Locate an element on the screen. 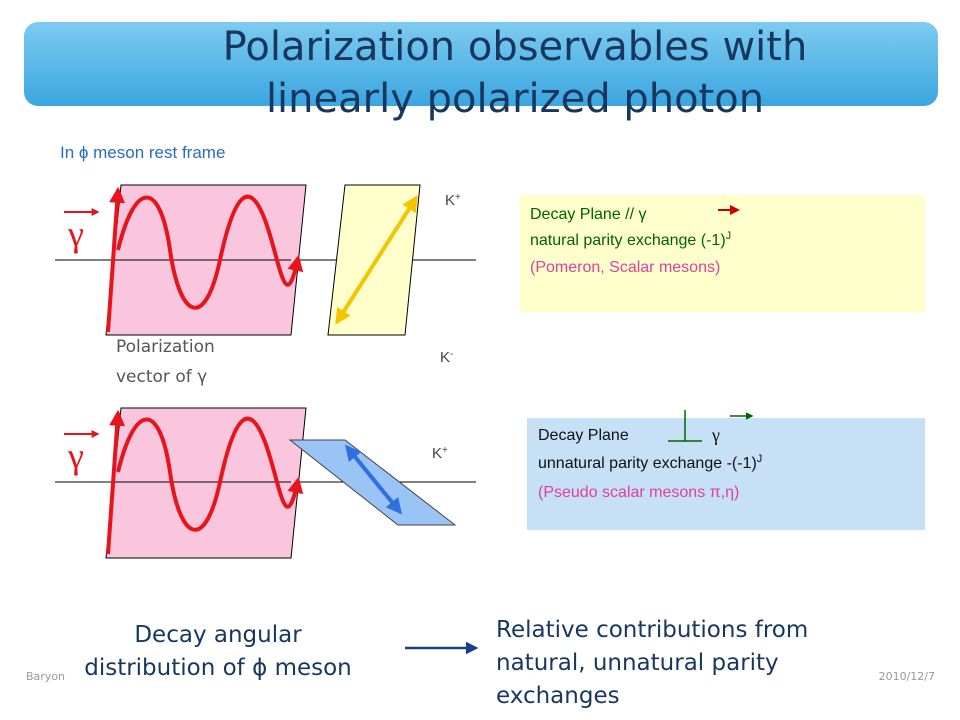 This screenshot has height=720, width=960. footer-left: Baryon is located at coordinates (45, 676).